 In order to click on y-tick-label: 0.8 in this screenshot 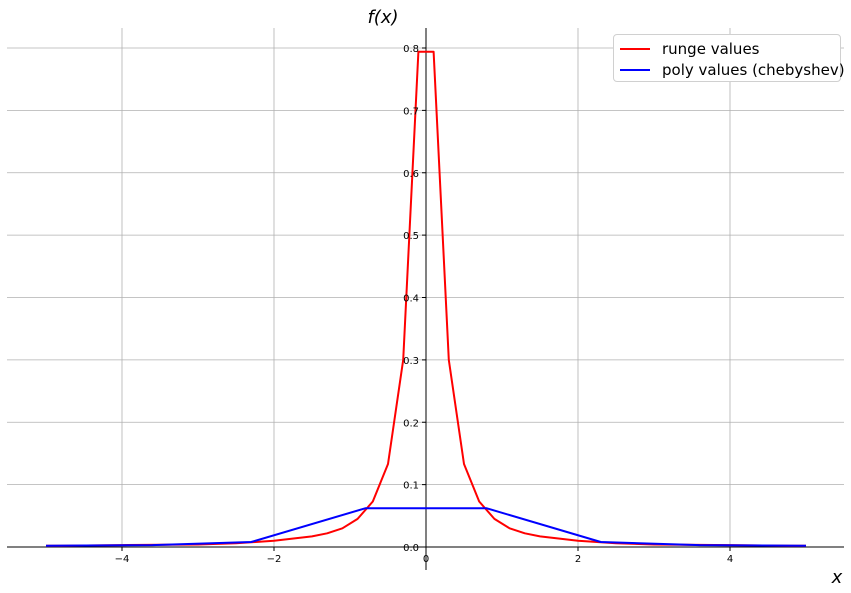, I will do `click(411, 49)`.